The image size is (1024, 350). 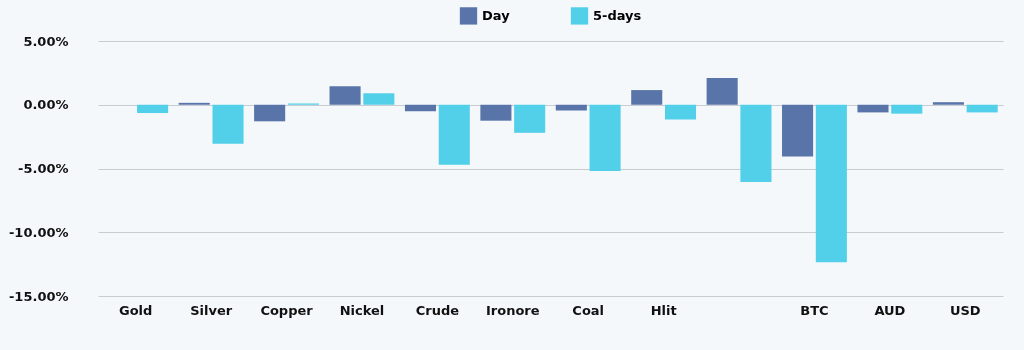 What do you see at coordinates (38, 296) in the screenshot?
I see `y-tick-label: -15.00%` at bounding box center [38, 296].